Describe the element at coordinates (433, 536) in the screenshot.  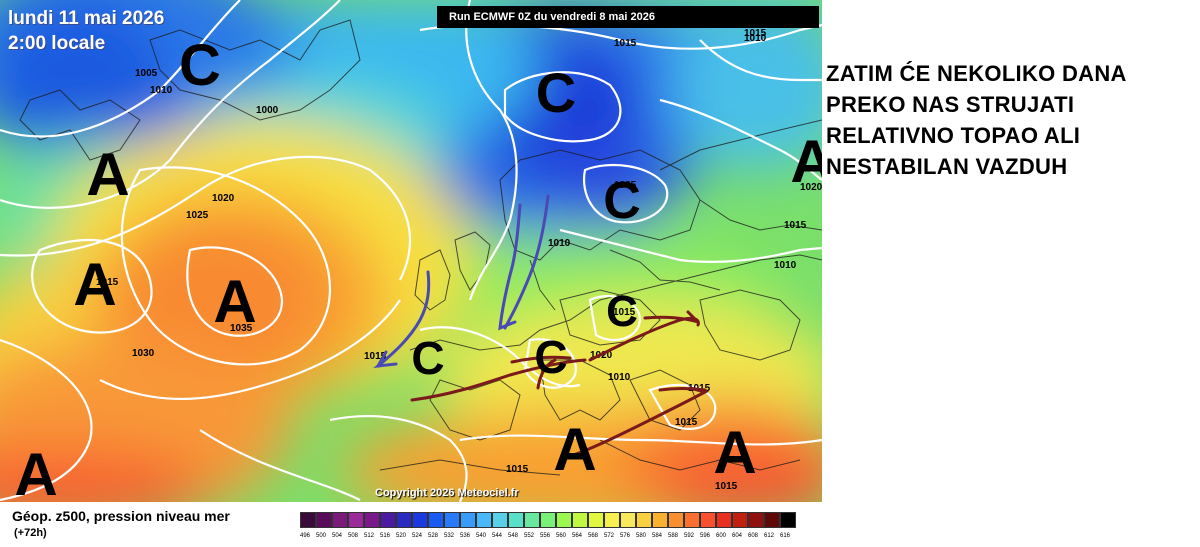
I see `colorbar-label: 528` at that location.